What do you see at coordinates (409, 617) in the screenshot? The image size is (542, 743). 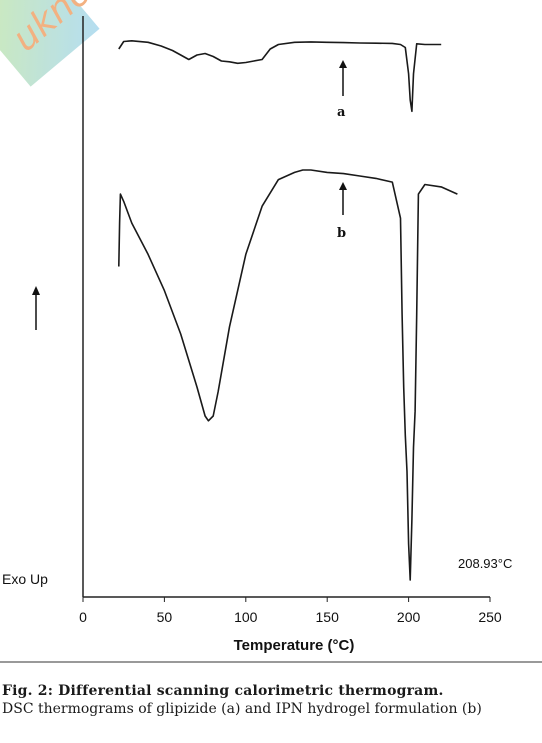 I see `x-tick-label: 200` at bounding box center [409, 617].